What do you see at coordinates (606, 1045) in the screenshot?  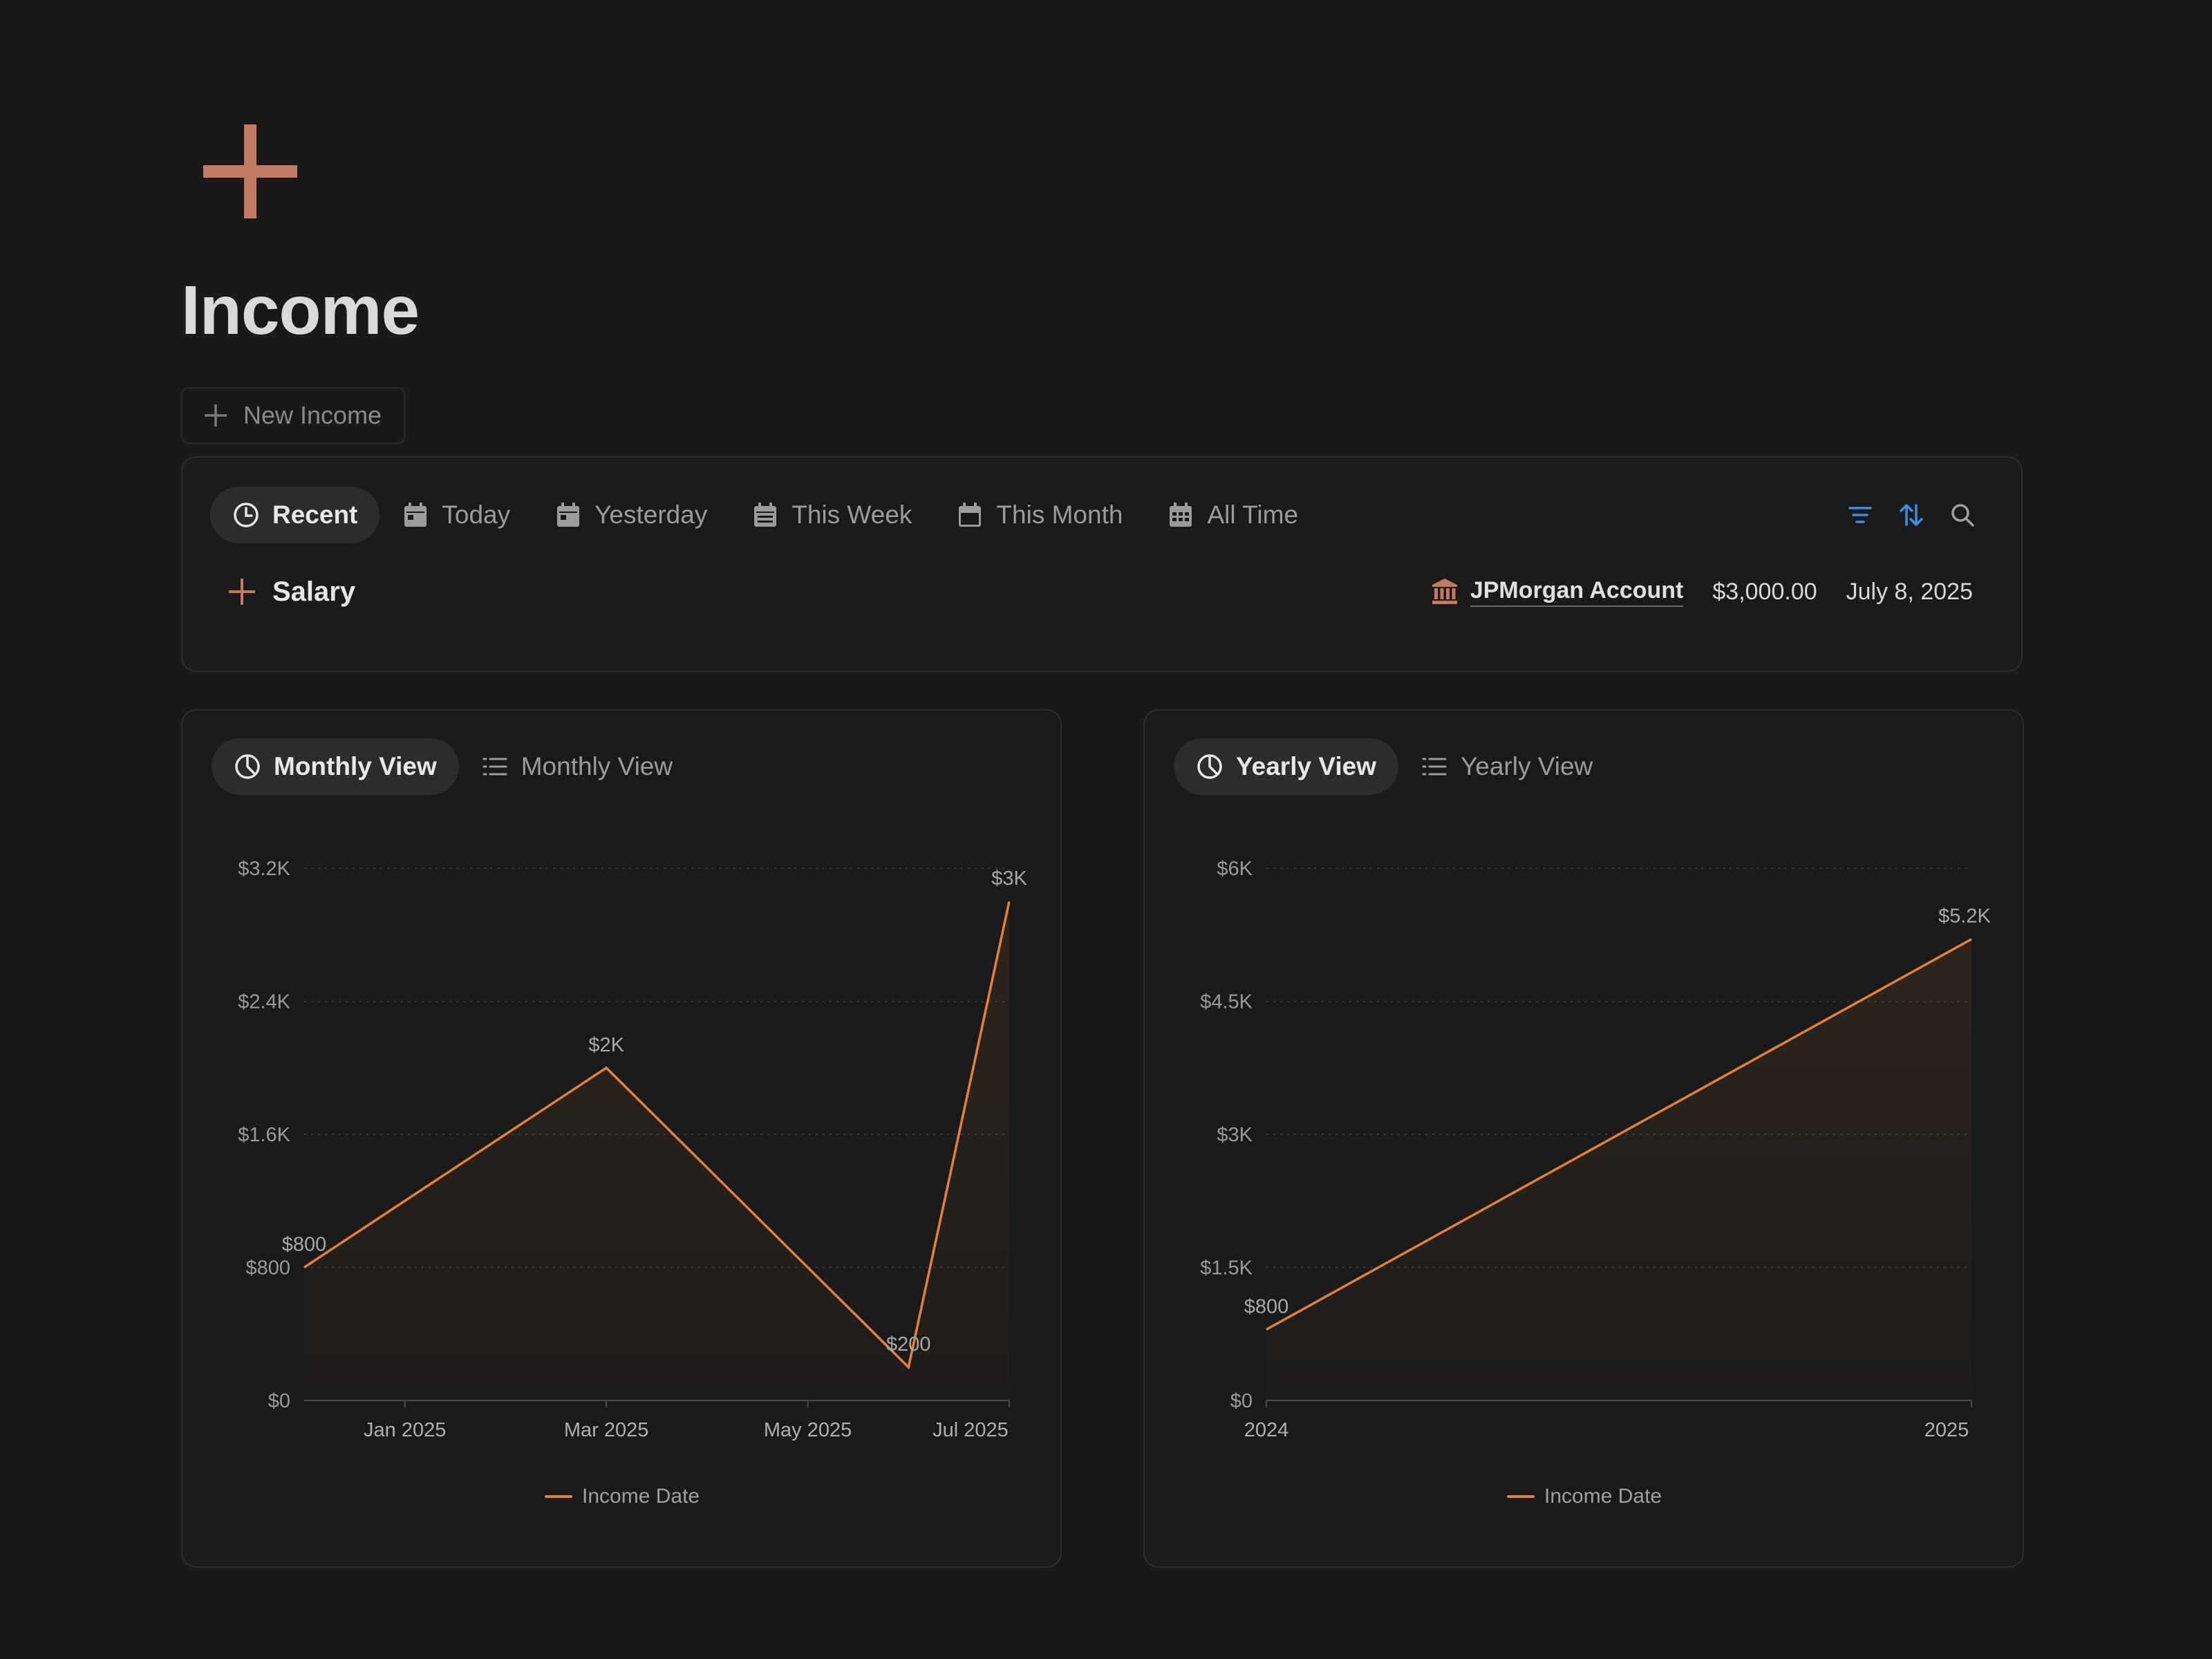 I see `data-label: $2K` at bounding box center [606, 1045].